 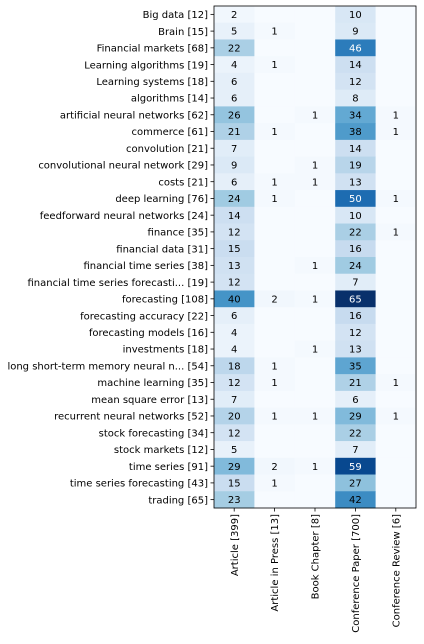 What do you see at coordinates (152, 82) in the screenshot?
I see `y-tick-label: Learning systems [18]` at bounding box center [152, 82].